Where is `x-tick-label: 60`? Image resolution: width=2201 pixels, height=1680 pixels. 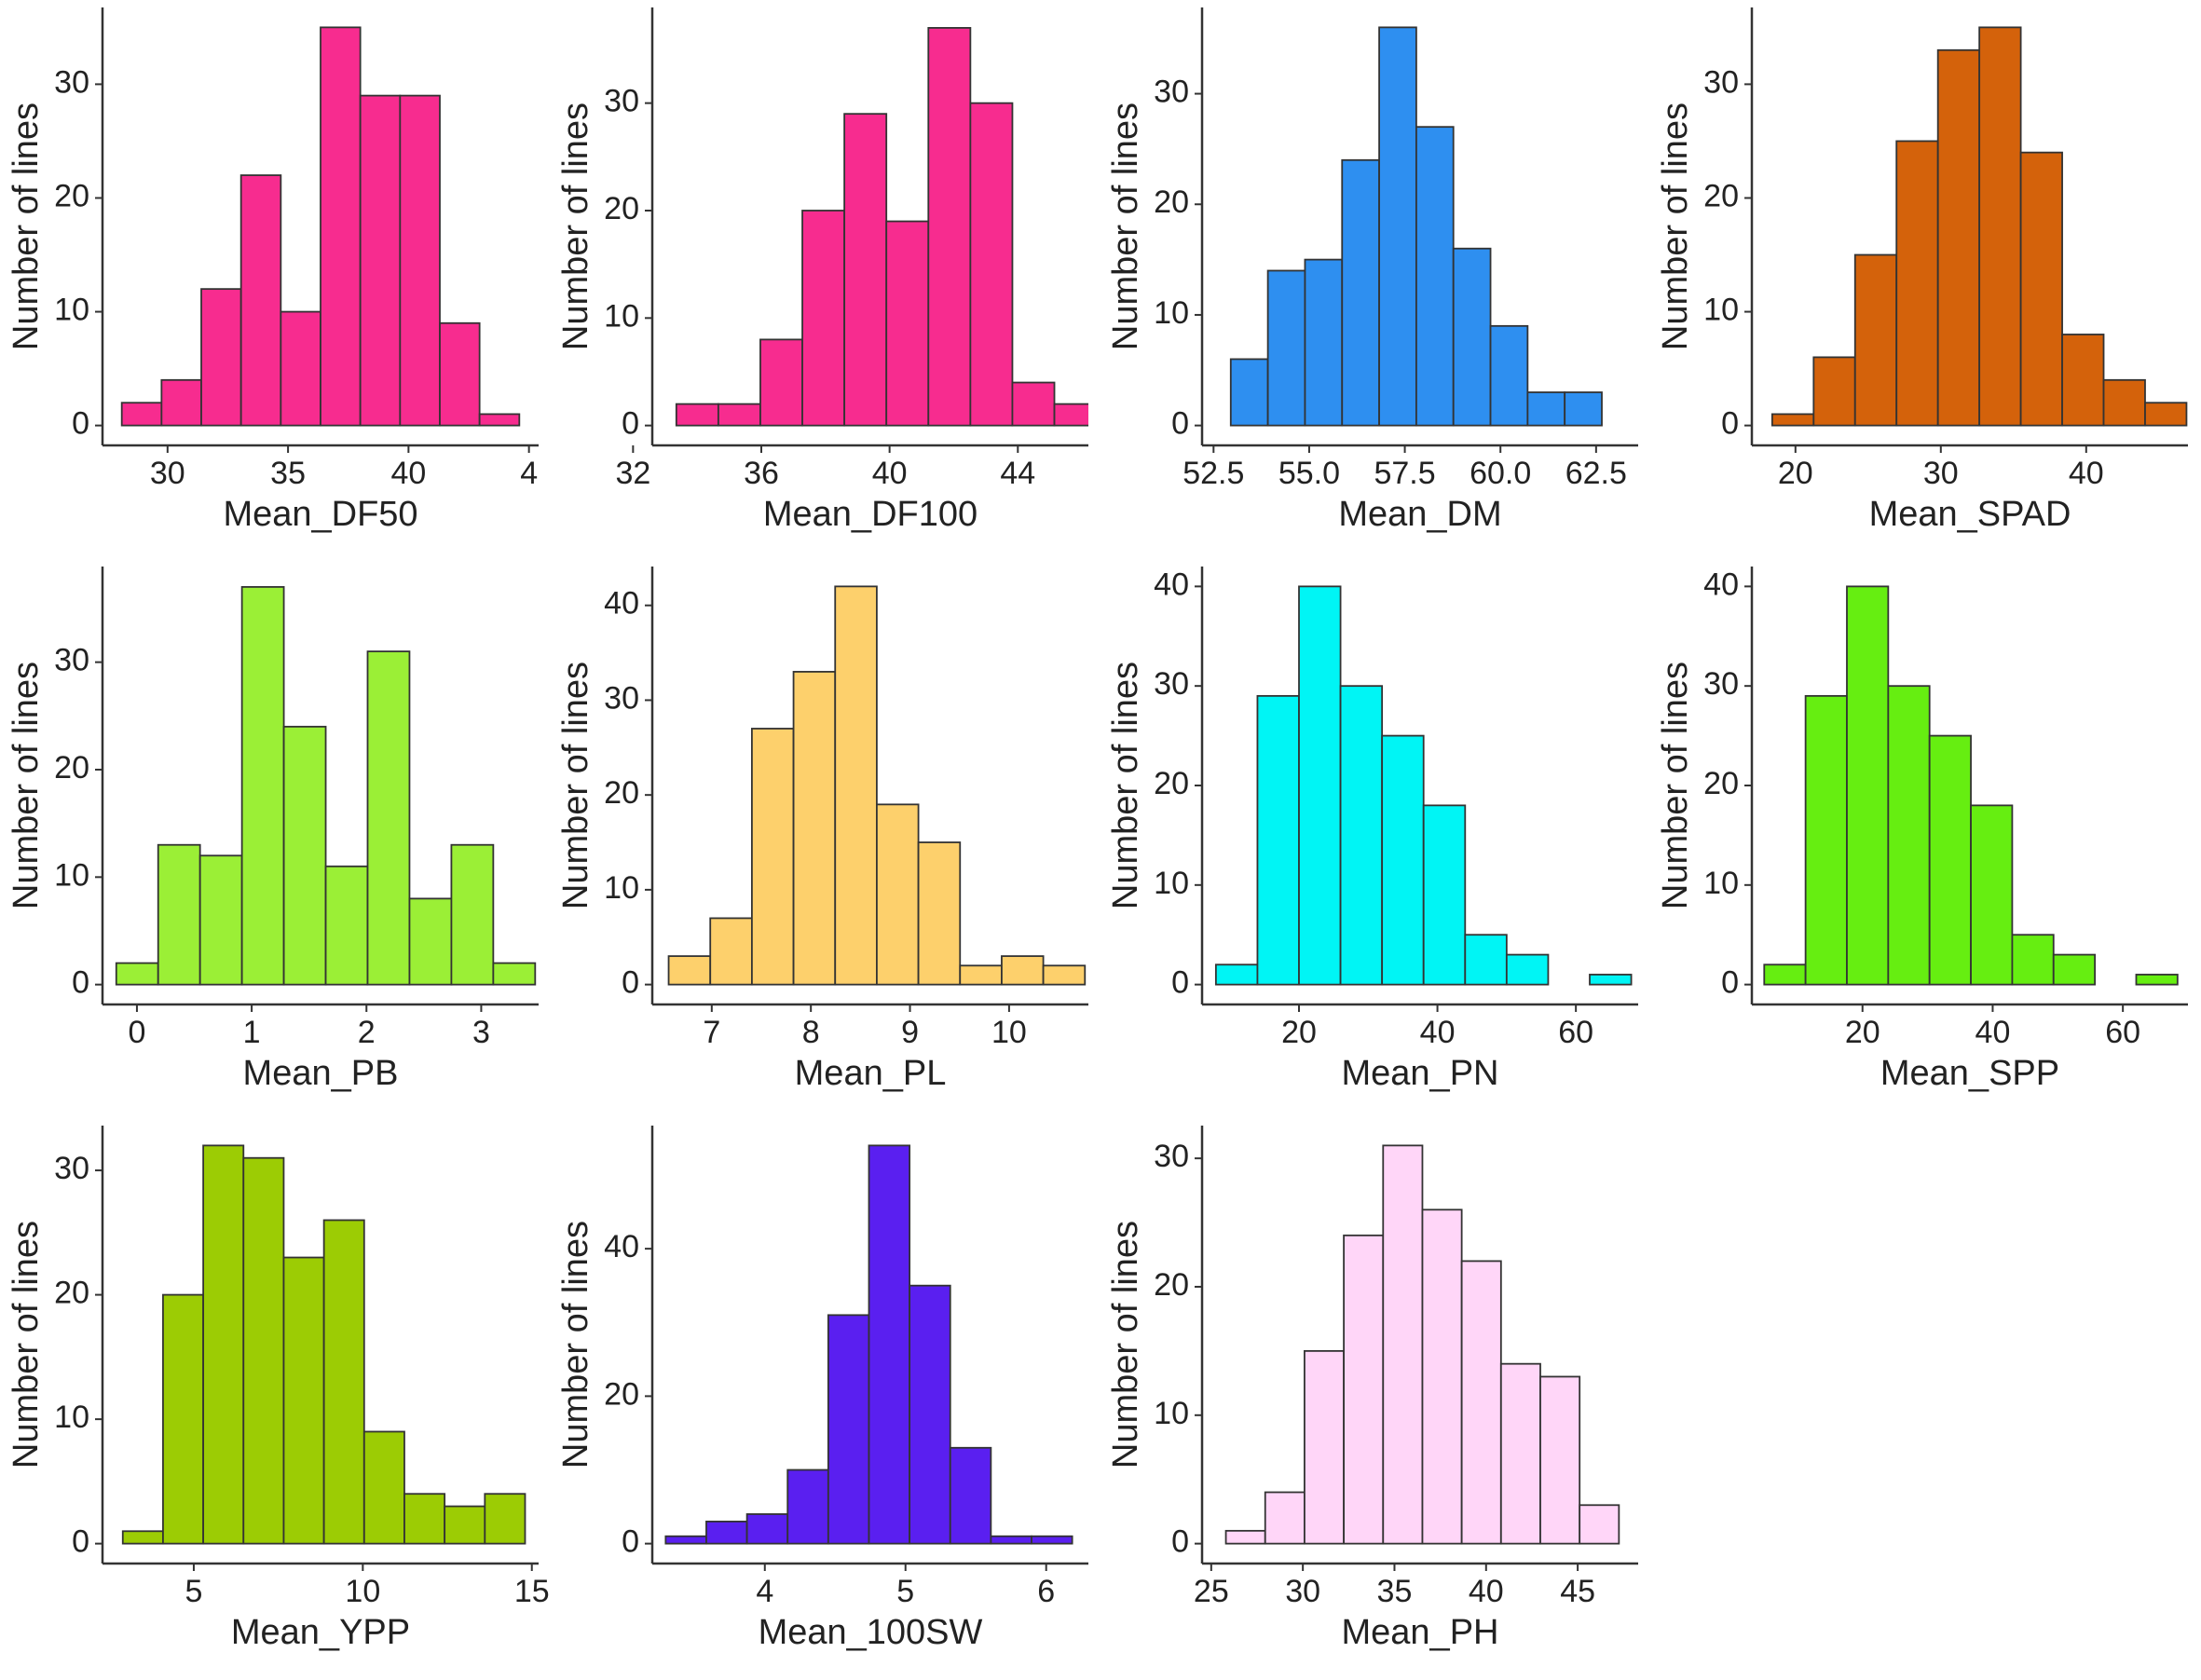
x-tick-label: 60 is located at coordinates (1575, 1032).